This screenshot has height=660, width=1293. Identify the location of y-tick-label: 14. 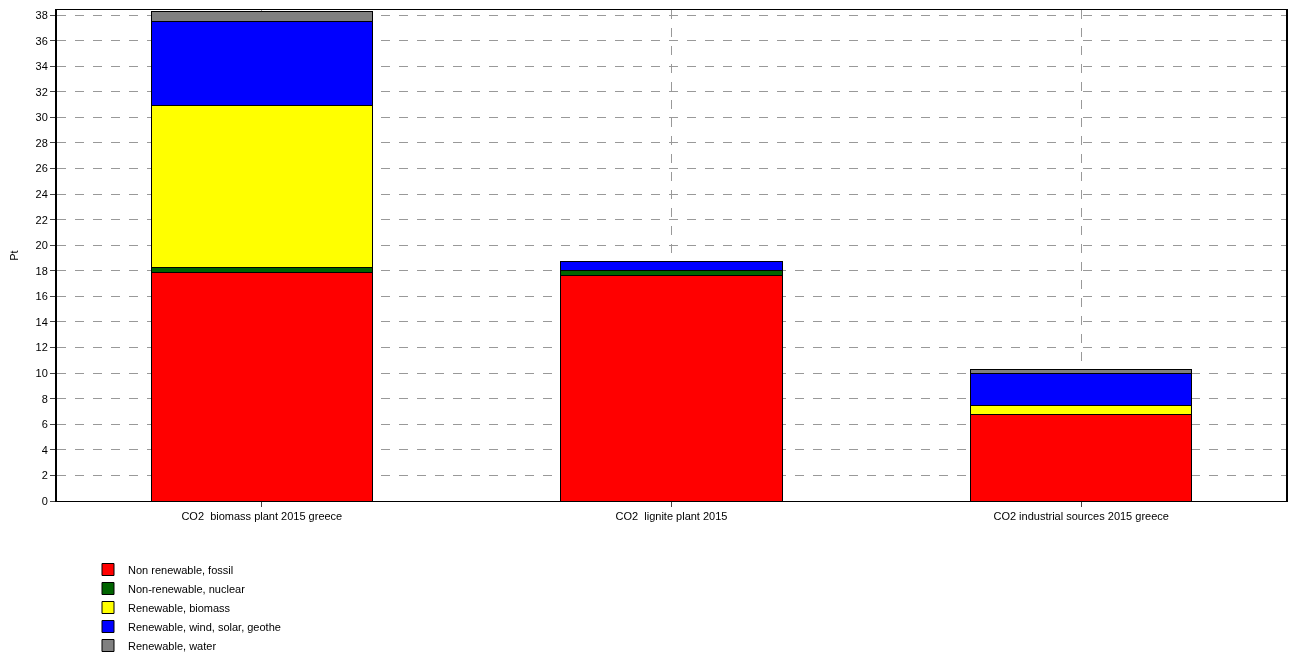
(41, 321).